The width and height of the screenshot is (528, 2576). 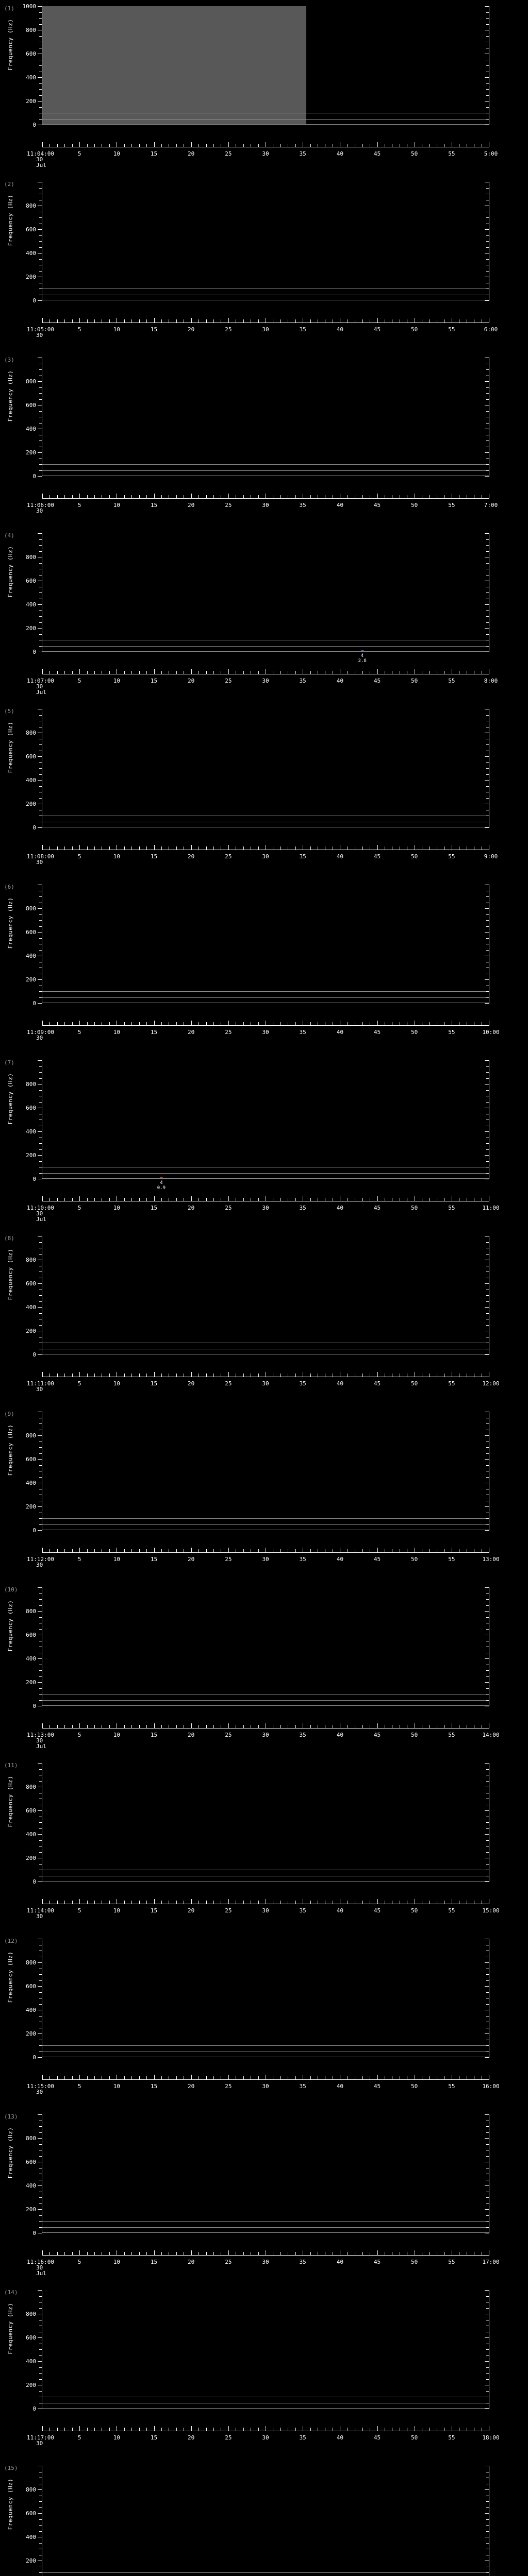 What do you see at coordinates (11, 2116) in the screenshot?
I see `panel-index-label: (13)` at bounding box center [11, 2116].